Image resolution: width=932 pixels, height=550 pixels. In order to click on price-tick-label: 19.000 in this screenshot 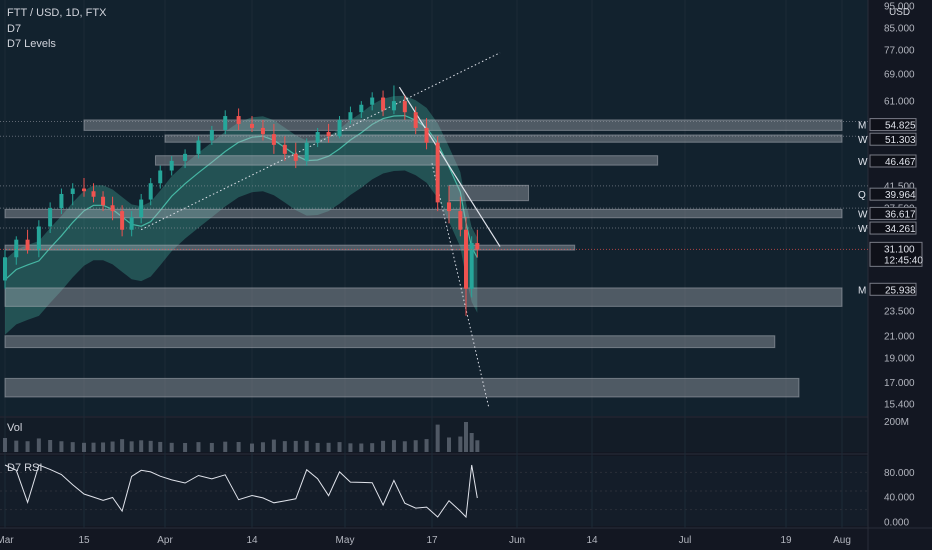, I will do `click(899, 358)`.